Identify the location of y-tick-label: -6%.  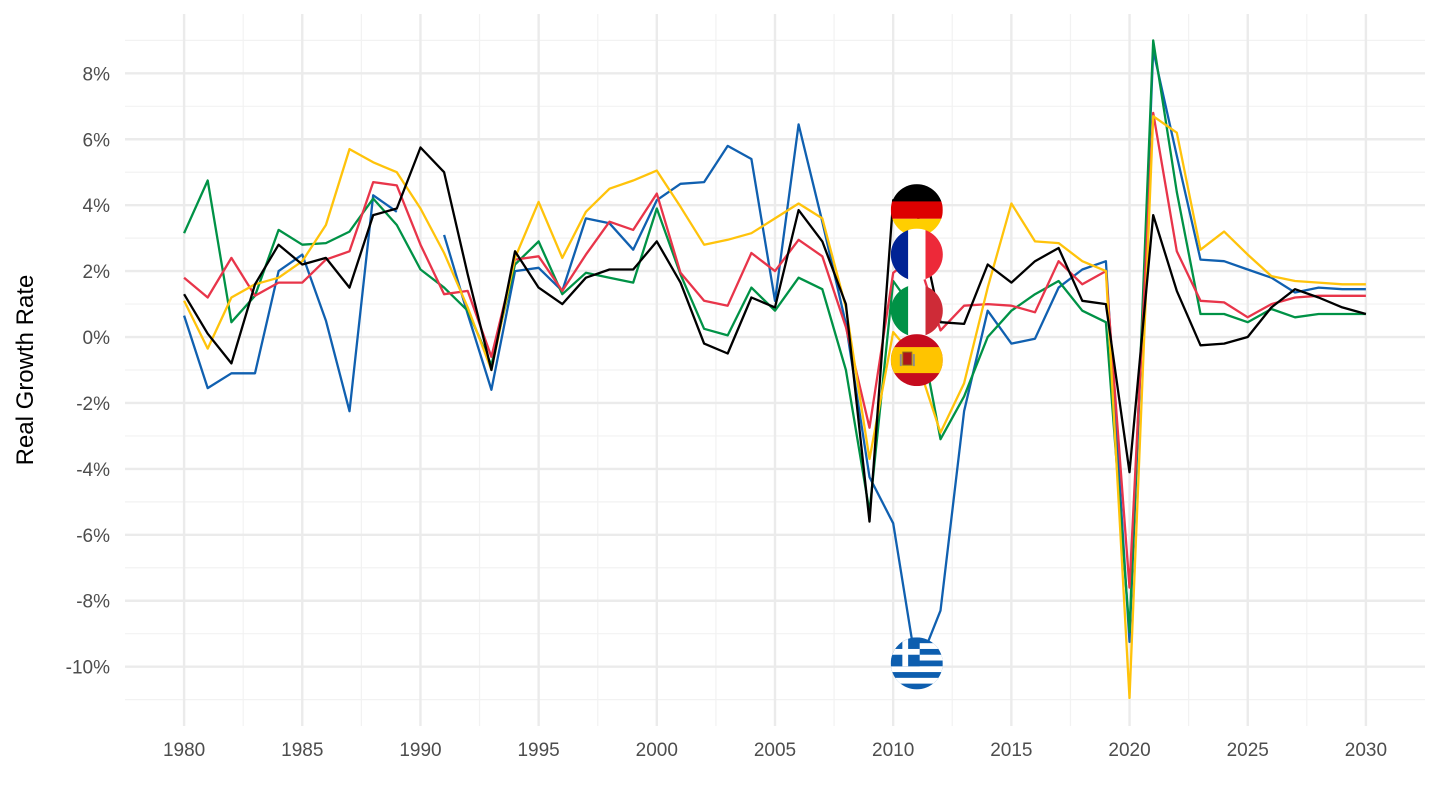
(93, 536).